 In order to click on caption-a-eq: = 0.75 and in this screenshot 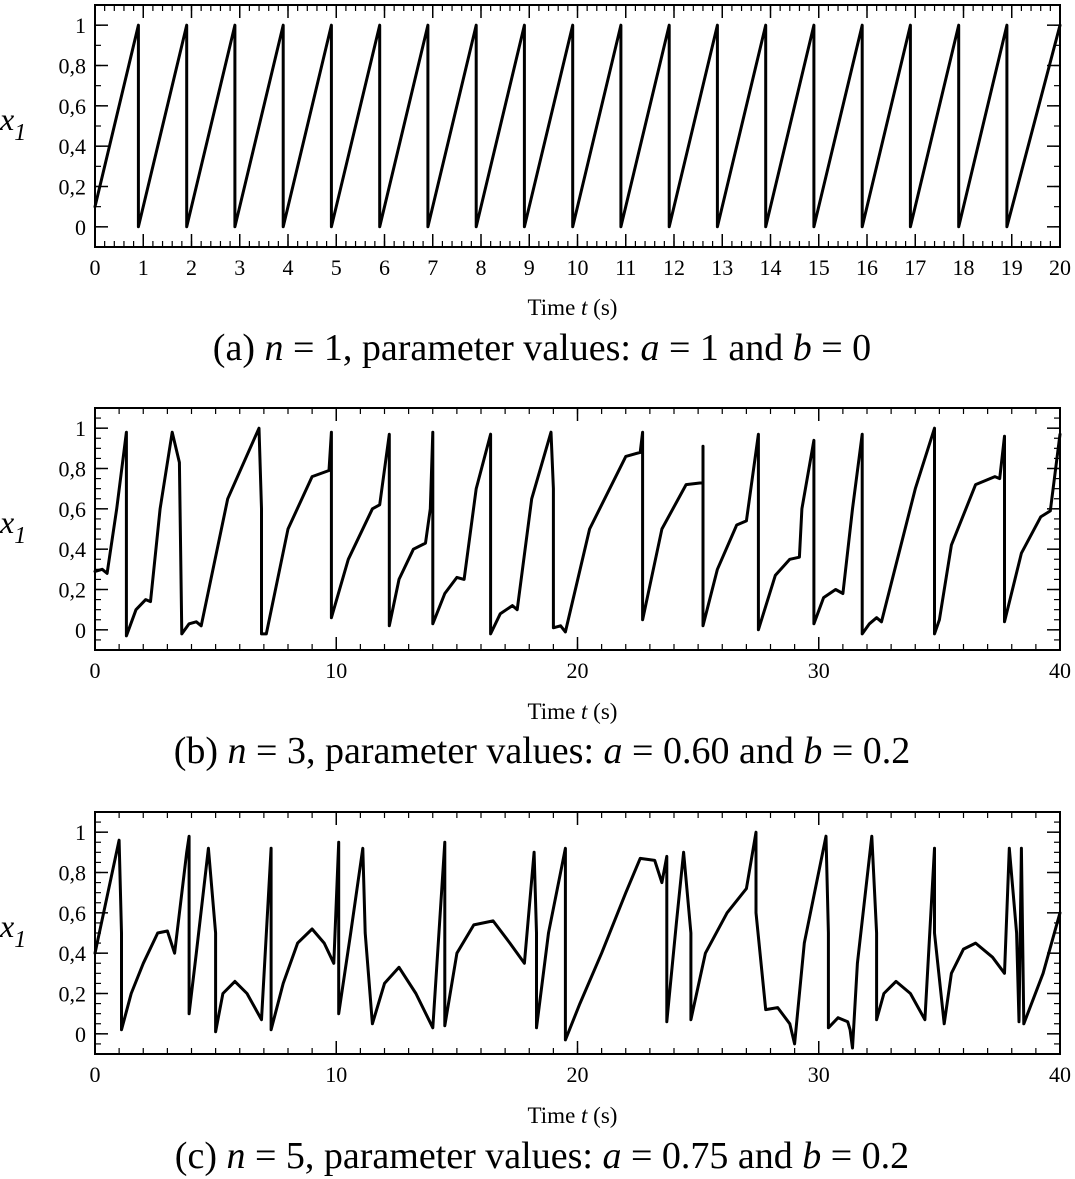, I will do `click(711, 1156)`.